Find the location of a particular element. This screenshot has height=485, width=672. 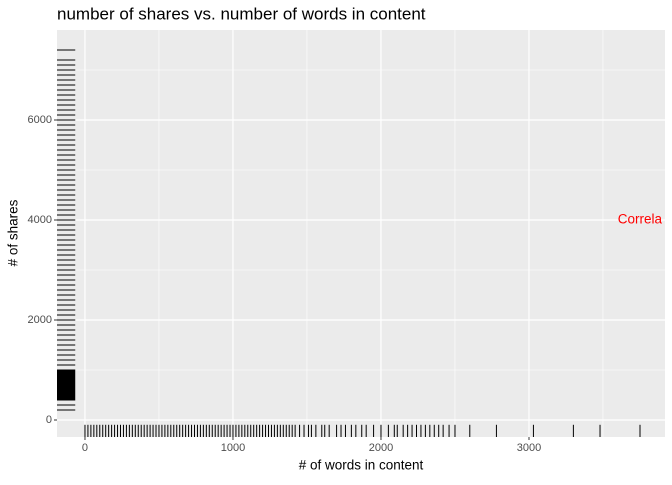

y-tick-label: 4000 is located at coordinates (40, 220).